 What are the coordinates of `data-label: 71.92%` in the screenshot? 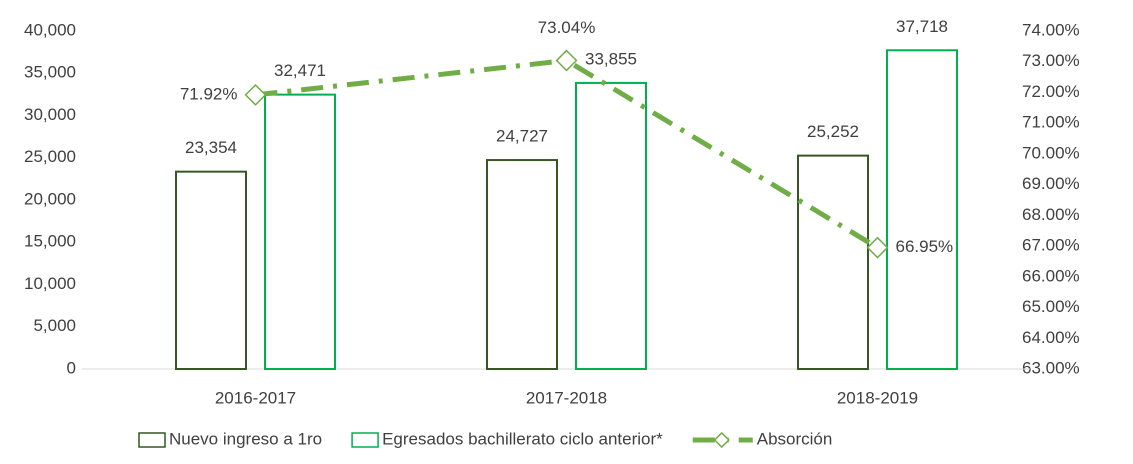 It's located at (209, 93).